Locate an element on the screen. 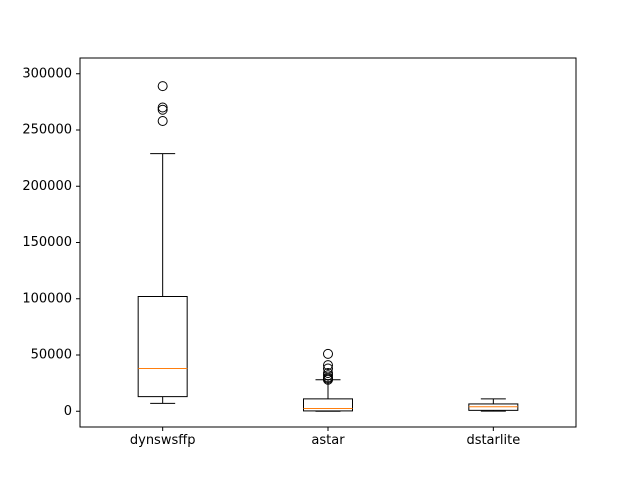 The width and height of the screenshot is (640, 480). y-tick-label: 200000 is located at coordinates (47, 186).